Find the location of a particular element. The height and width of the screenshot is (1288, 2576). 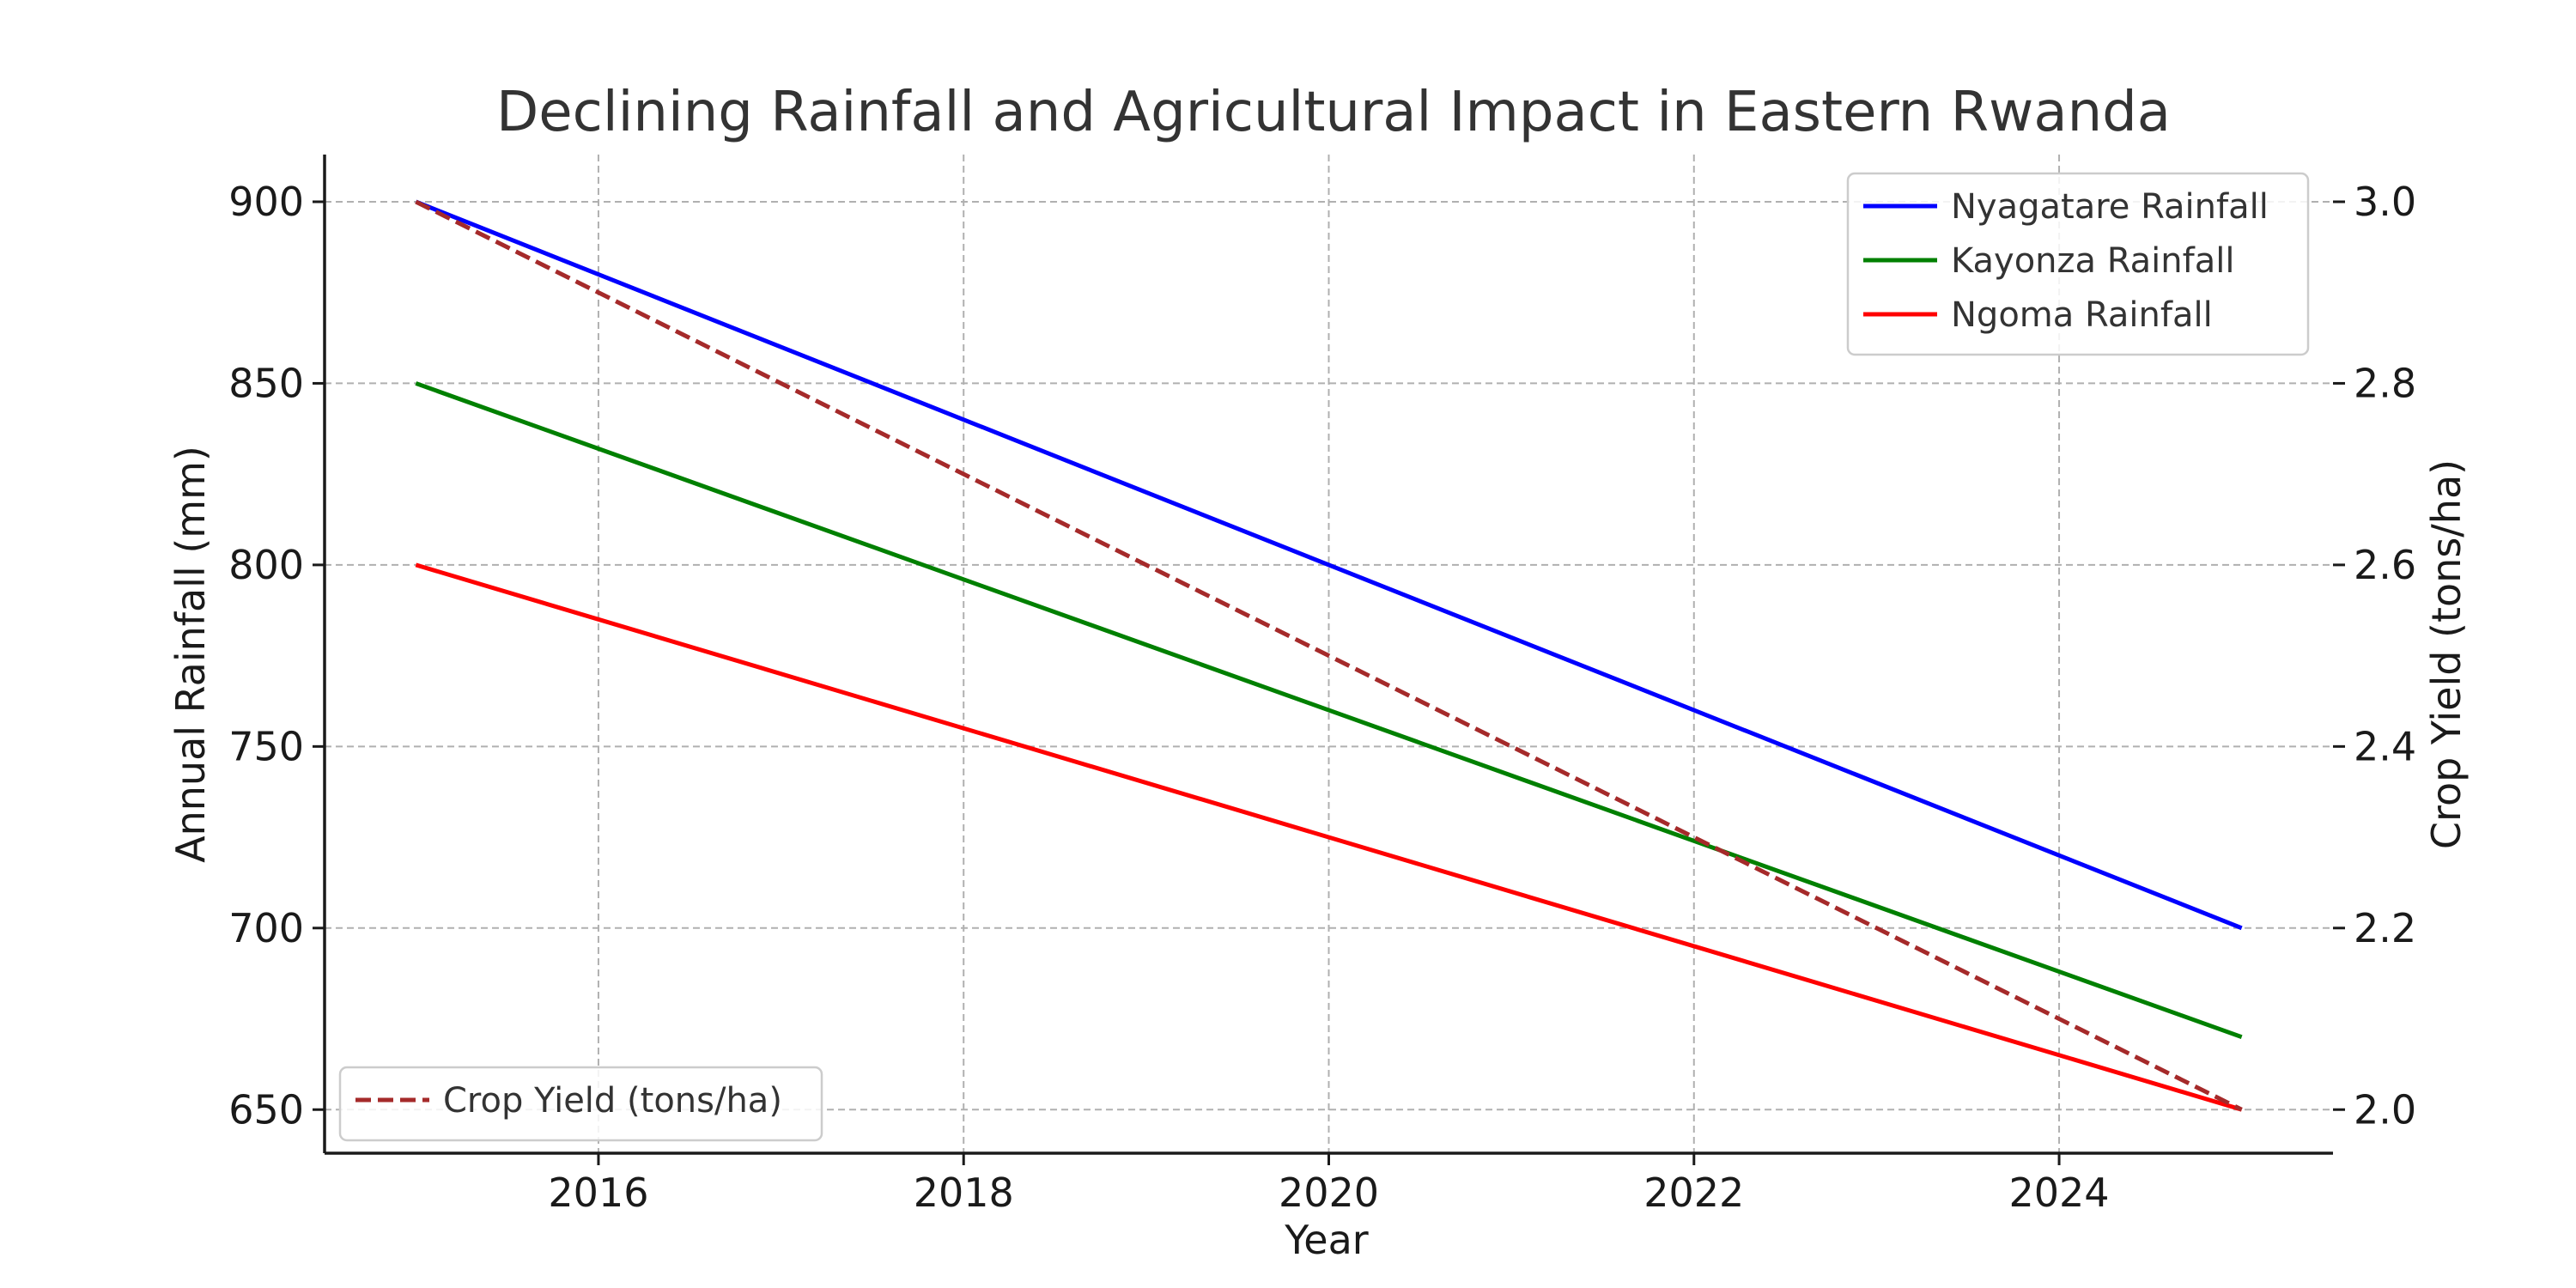

legend-label: Ngoma Rainfall is located at coordinates (2082, 315).